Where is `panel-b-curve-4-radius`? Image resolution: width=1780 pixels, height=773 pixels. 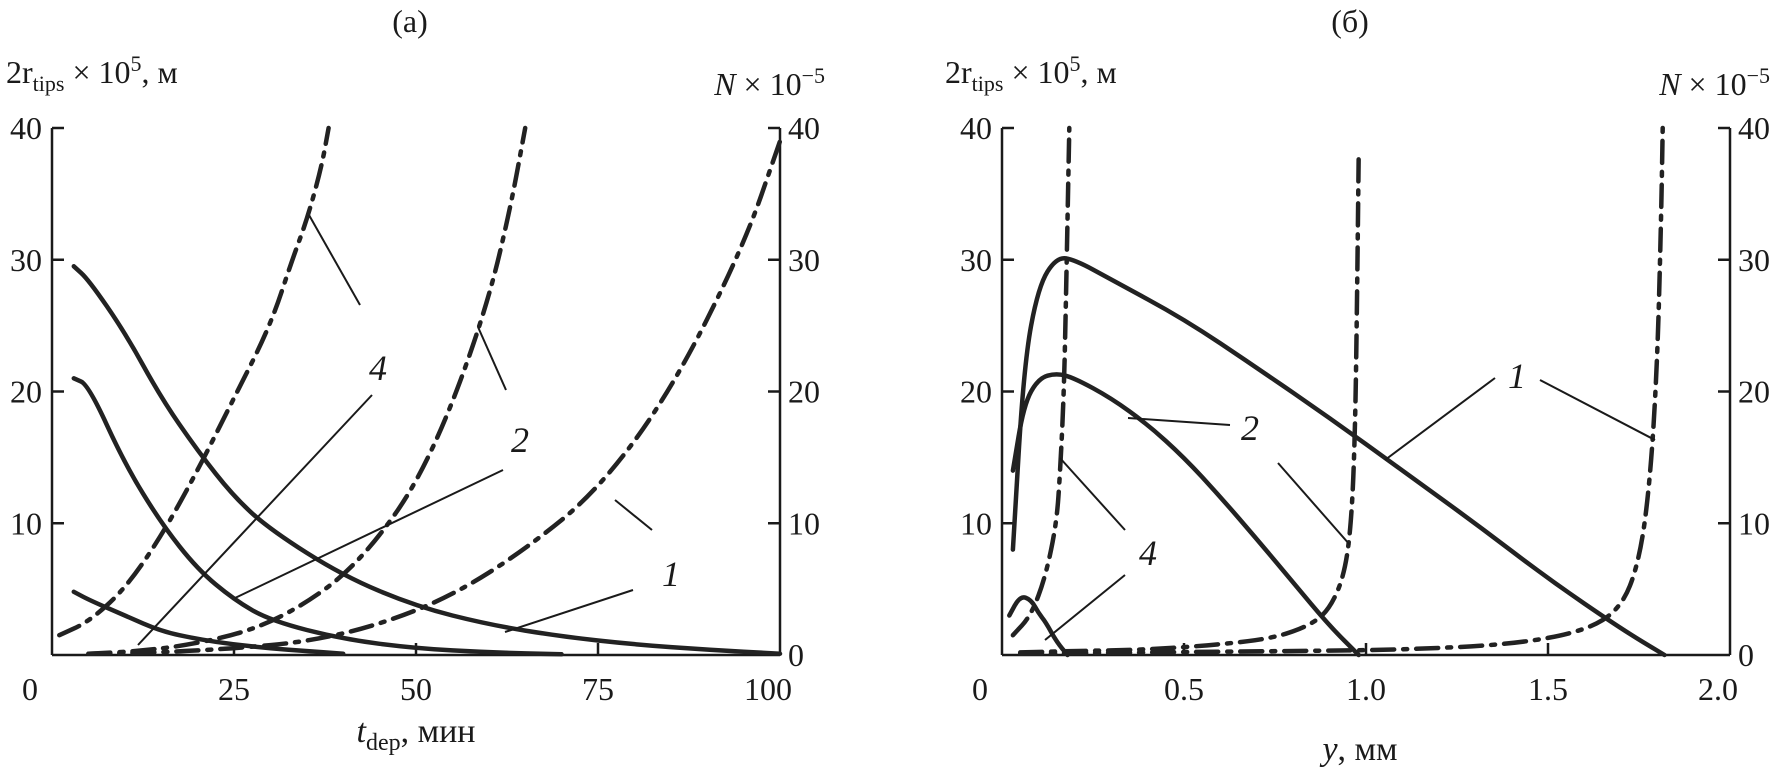
panel-b-curve-4-radius is located at coordinates (1038, 626).